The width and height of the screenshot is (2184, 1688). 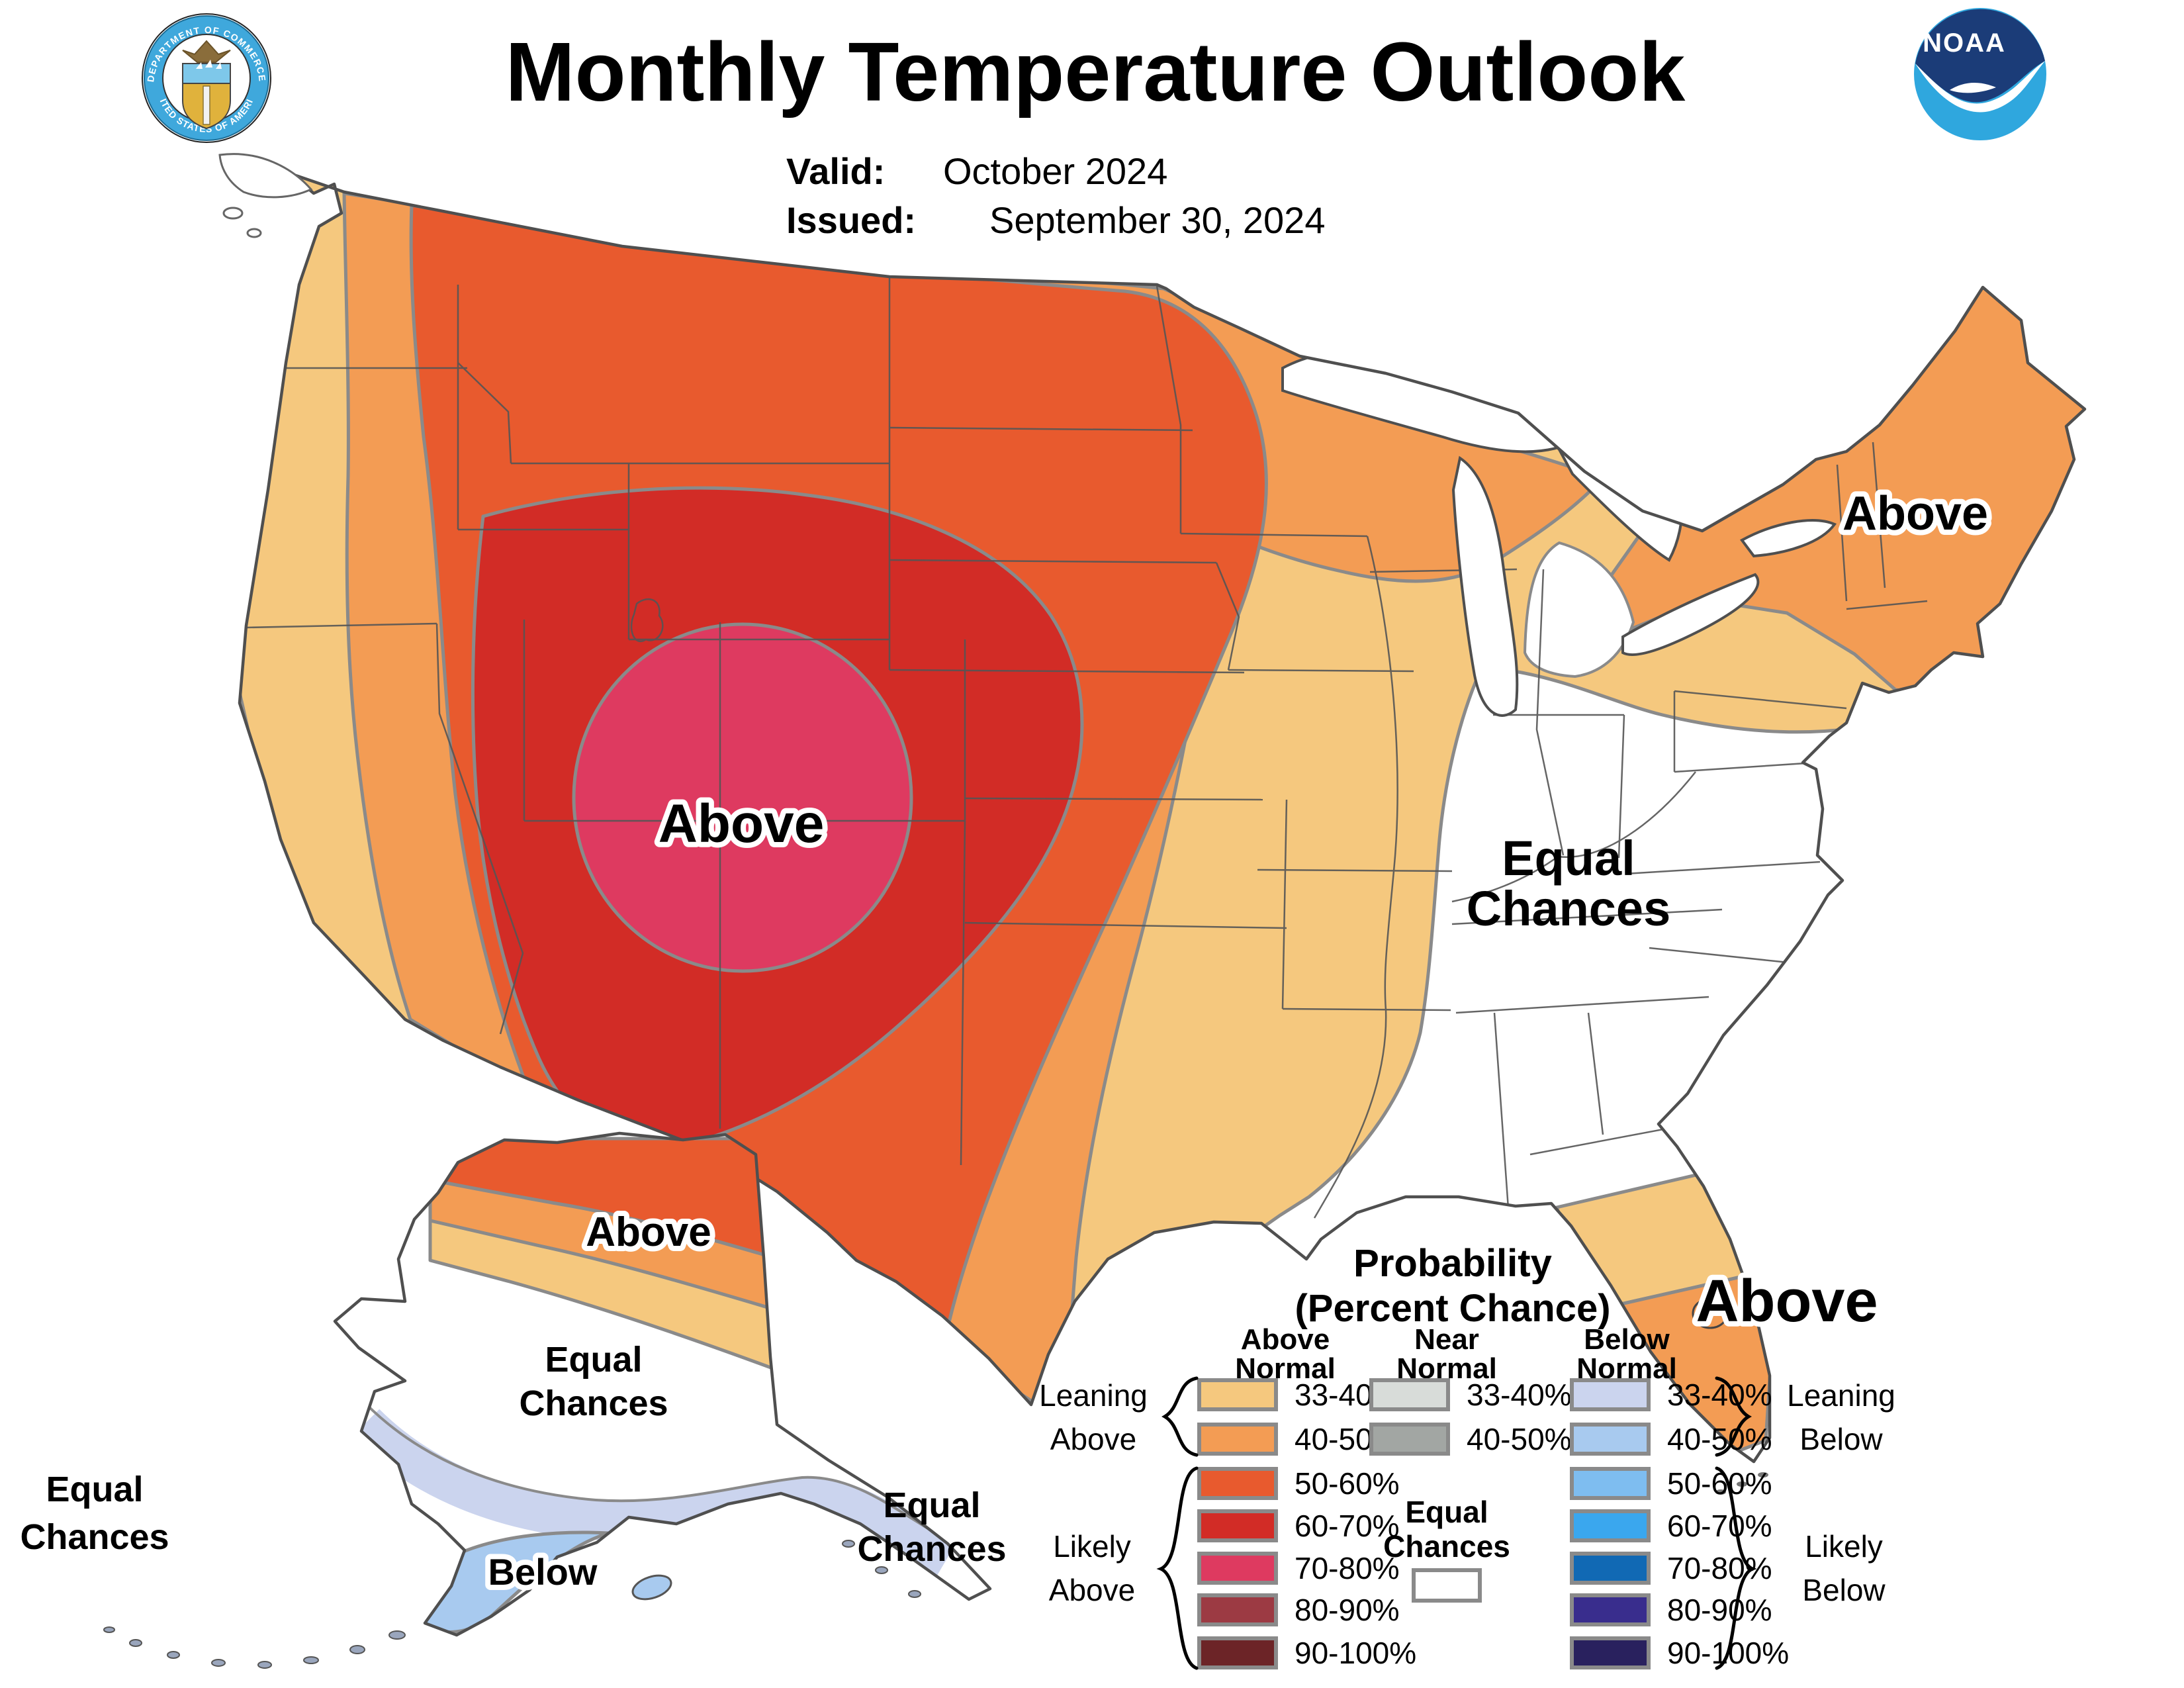 What do you see at coordinates (651, 1587) in the screenshot?
I see `kodiak-island` at bounding box center [651, 1587].